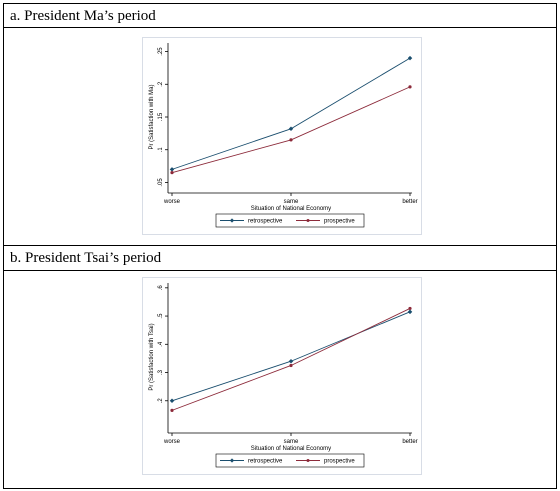 This screenshot has width=560, height=491. I want to click on y-axis-title: Pr (Satisfaction with Tsai), so click(152, 356).